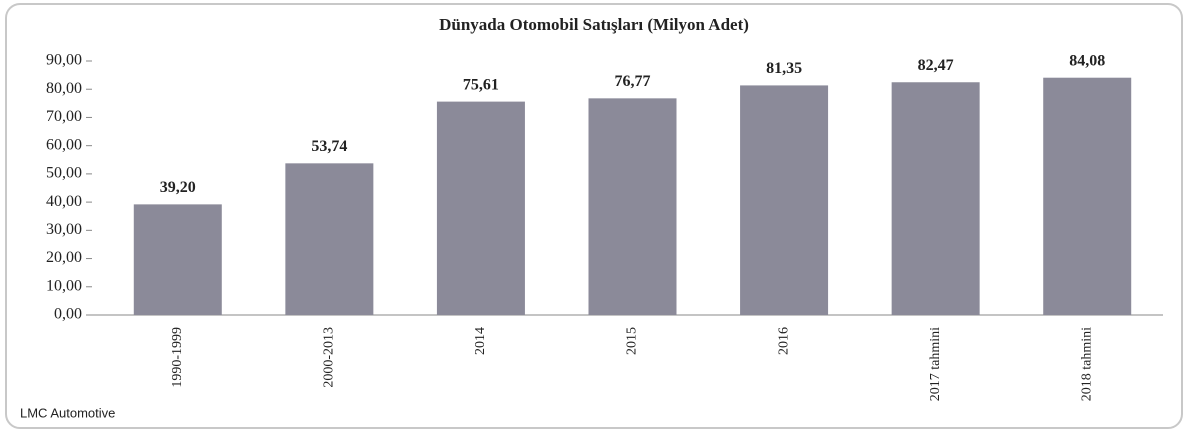  Describe the element at coordinates (1087, 60) in the screenshot. I see `data-label: 84,08` at that location.